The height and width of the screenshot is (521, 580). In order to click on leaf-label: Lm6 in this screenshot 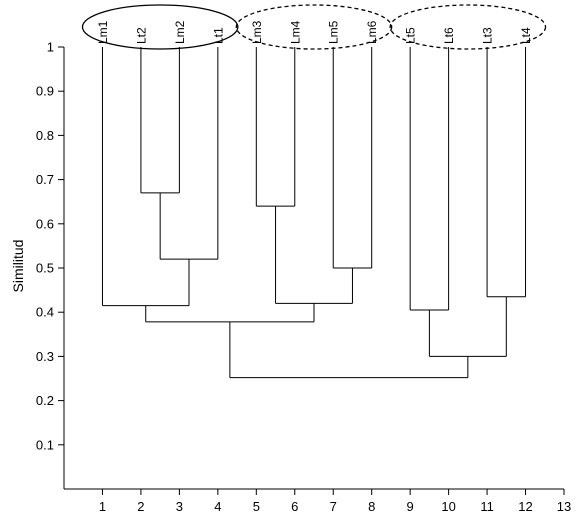, I will do `click(372, 32)`.